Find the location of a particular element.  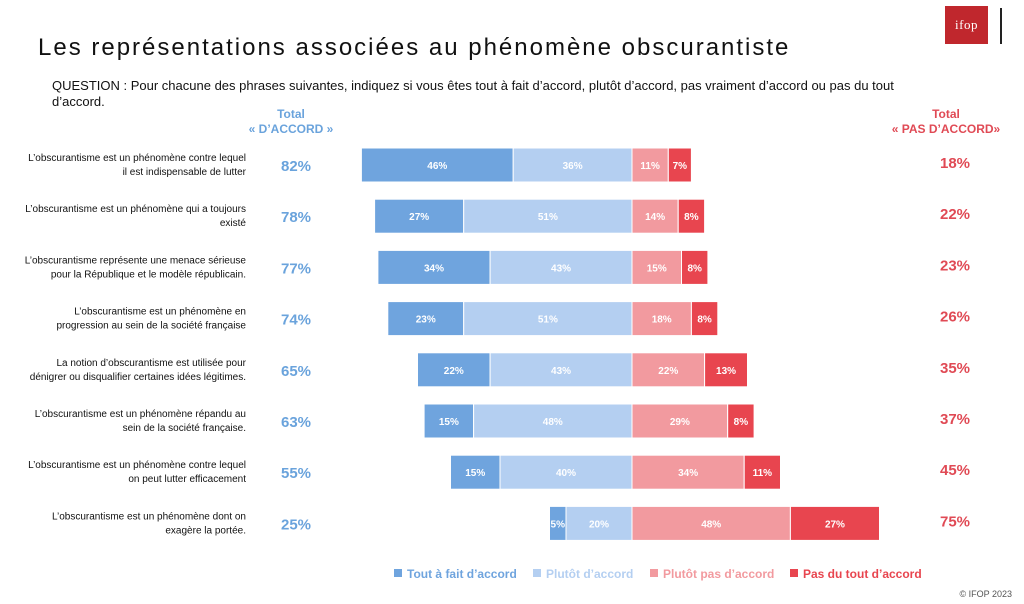

total-accord-header: Total « D’ACCORD » is located at coordinates (291, 122).